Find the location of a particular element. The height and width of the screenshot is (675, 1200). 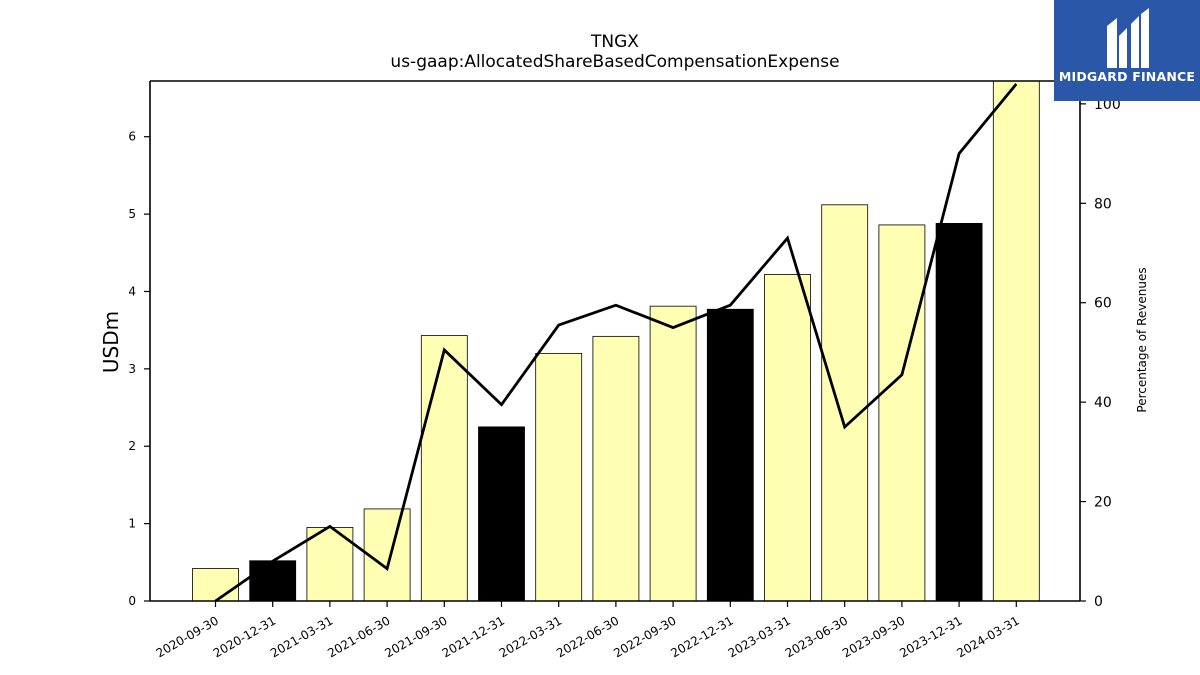

x-tick-label-2023-09-30: 2023-09-30 is located at coordinates (873, 636).